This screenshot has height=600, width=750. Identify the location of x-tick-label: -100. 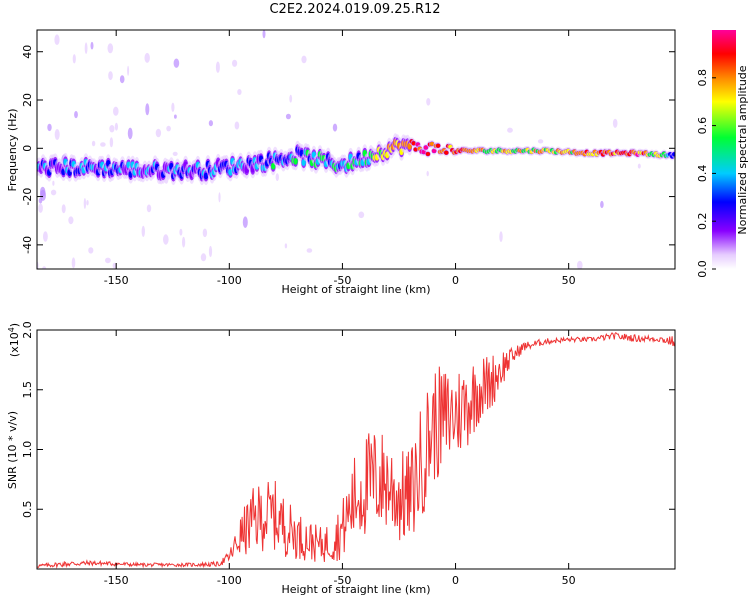
(229, 280).